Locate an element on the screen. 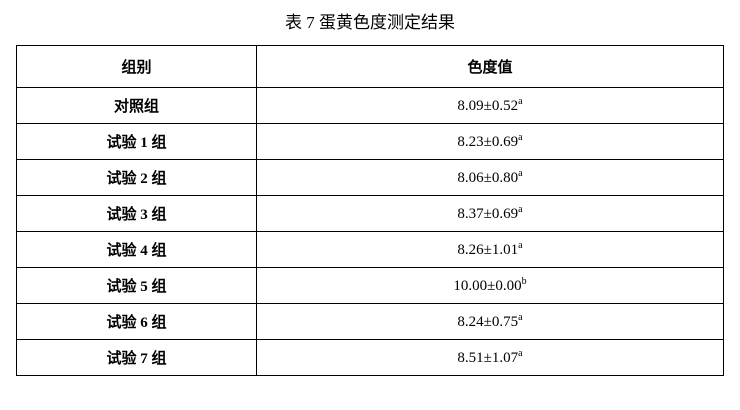  value-cell: 8.09±0.52a is located at coordinates (490, 105).